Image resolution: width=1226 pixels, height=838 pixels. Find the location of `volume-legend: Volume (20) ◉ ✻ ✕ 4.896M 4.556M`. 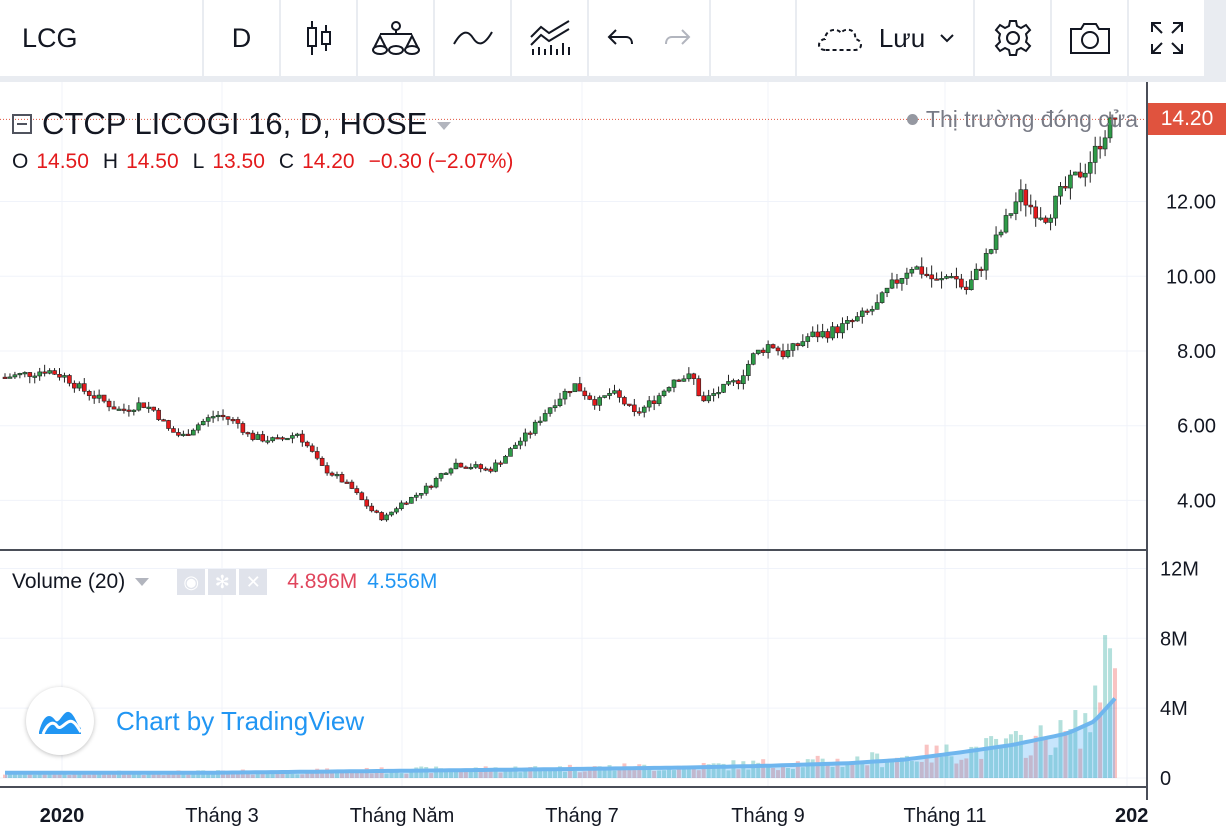

volume-legend: Volume (20) ◉ ✻ ✕ 4.896M 4.556M is located at coordinates (224, 582).